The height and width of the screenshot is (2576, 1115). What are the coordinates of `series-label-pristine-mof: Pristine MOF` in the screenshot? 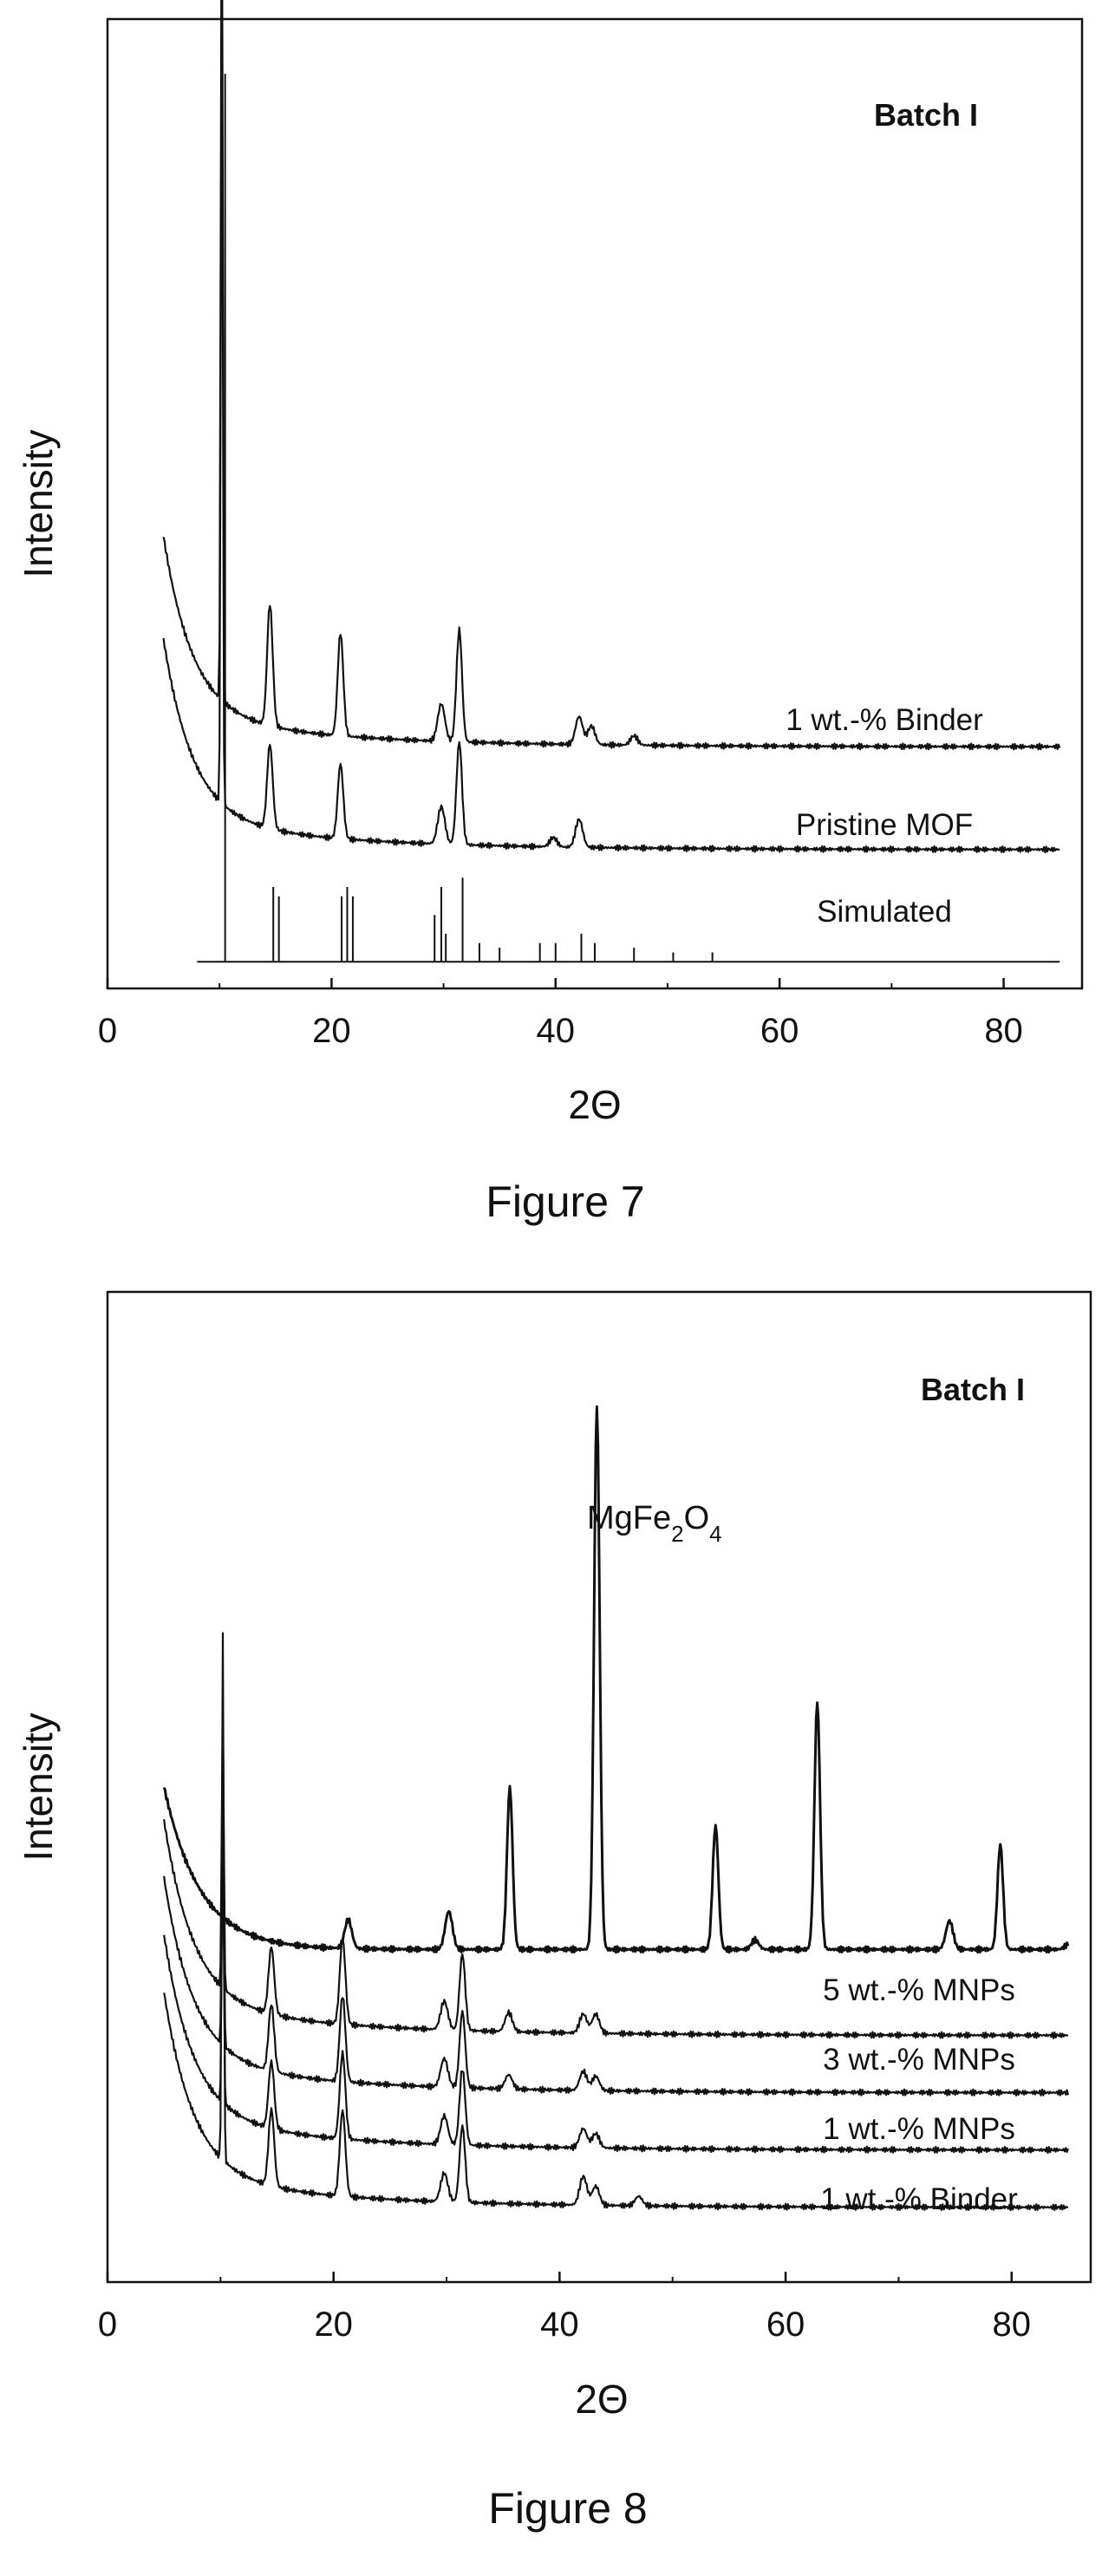 It's located at (884, 825).